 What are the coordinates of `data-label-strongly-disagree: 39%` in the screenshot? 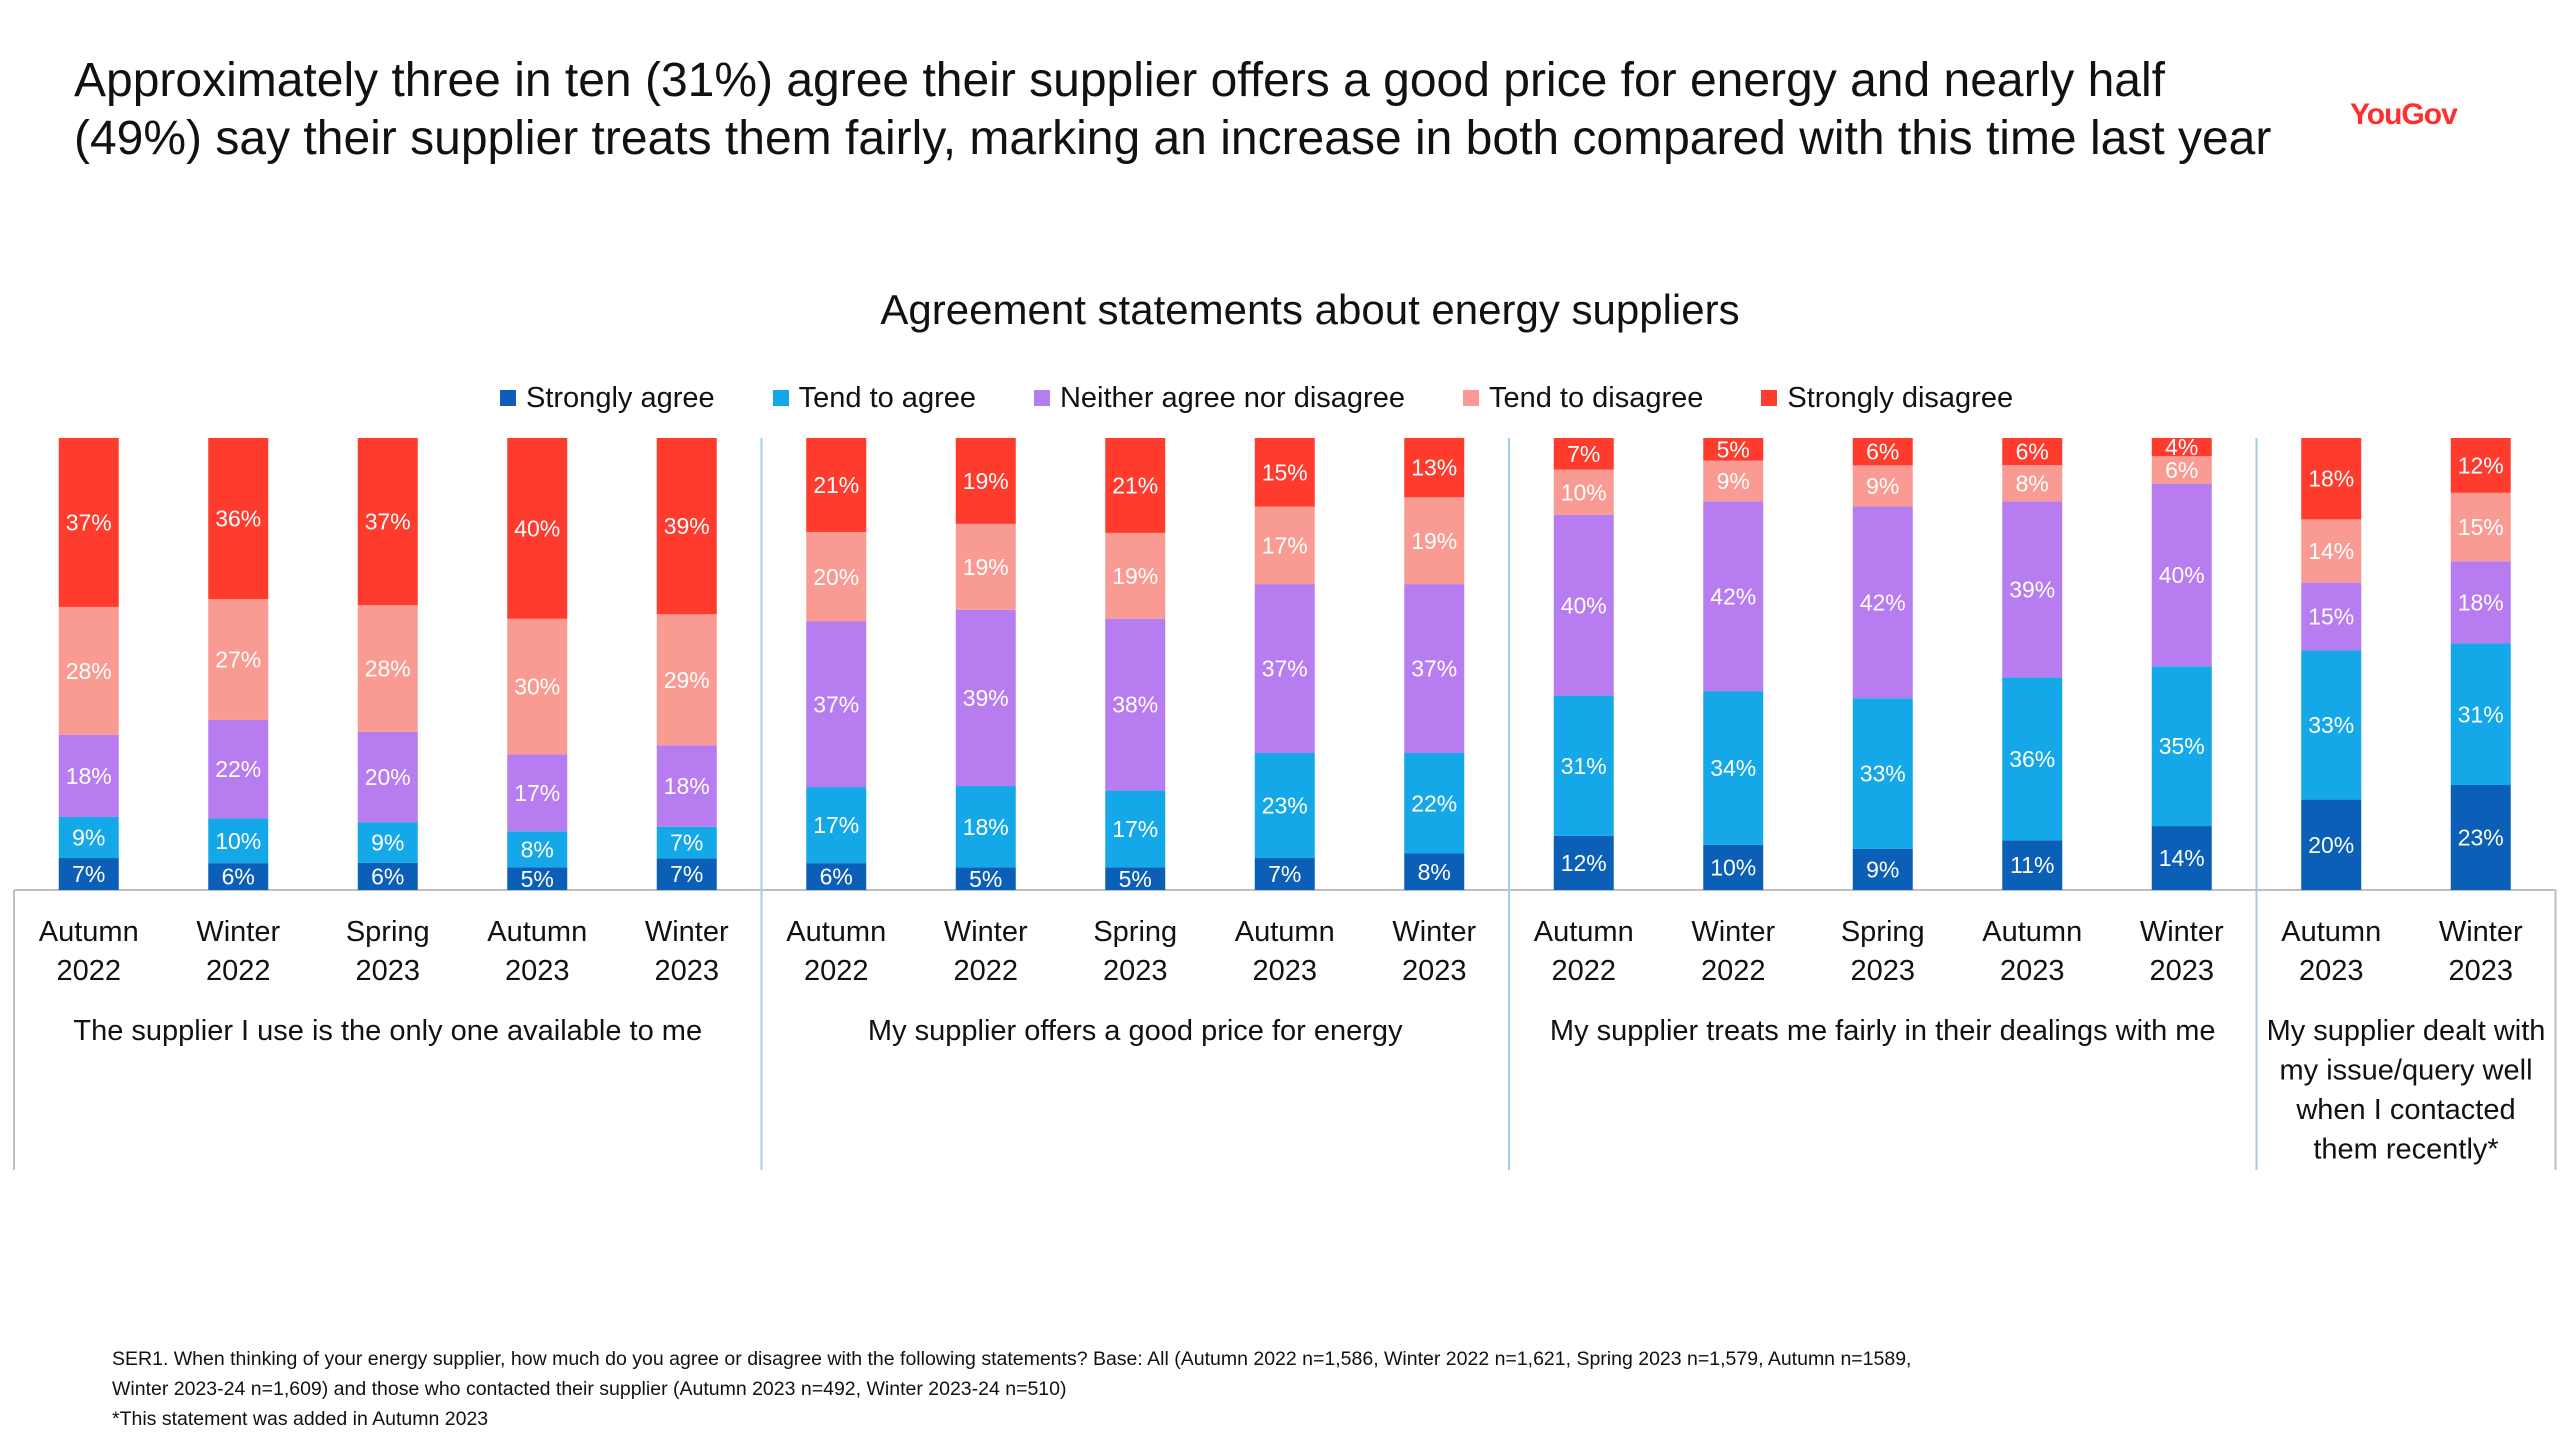 It's located at (687, 526).